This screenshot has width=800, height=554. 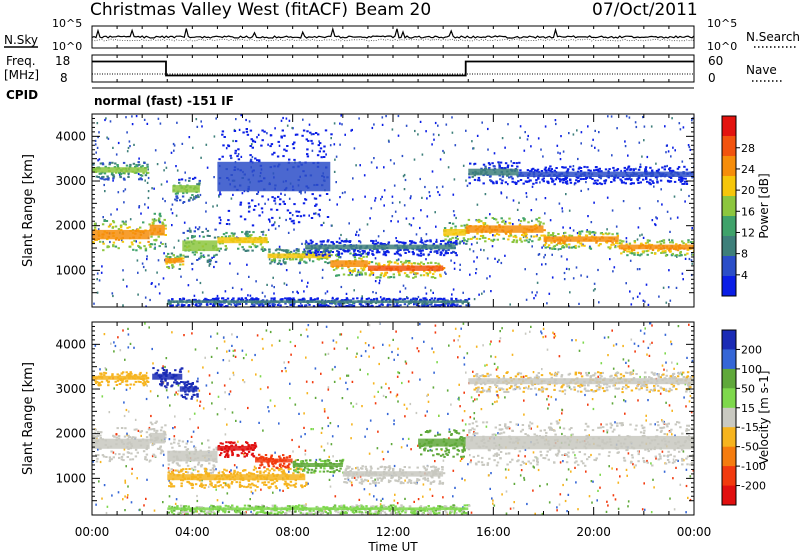 What do you see at coordinates (453, 223) in the screenshot?
I see `power-band-8-cell` at bounding box center [453, 223].